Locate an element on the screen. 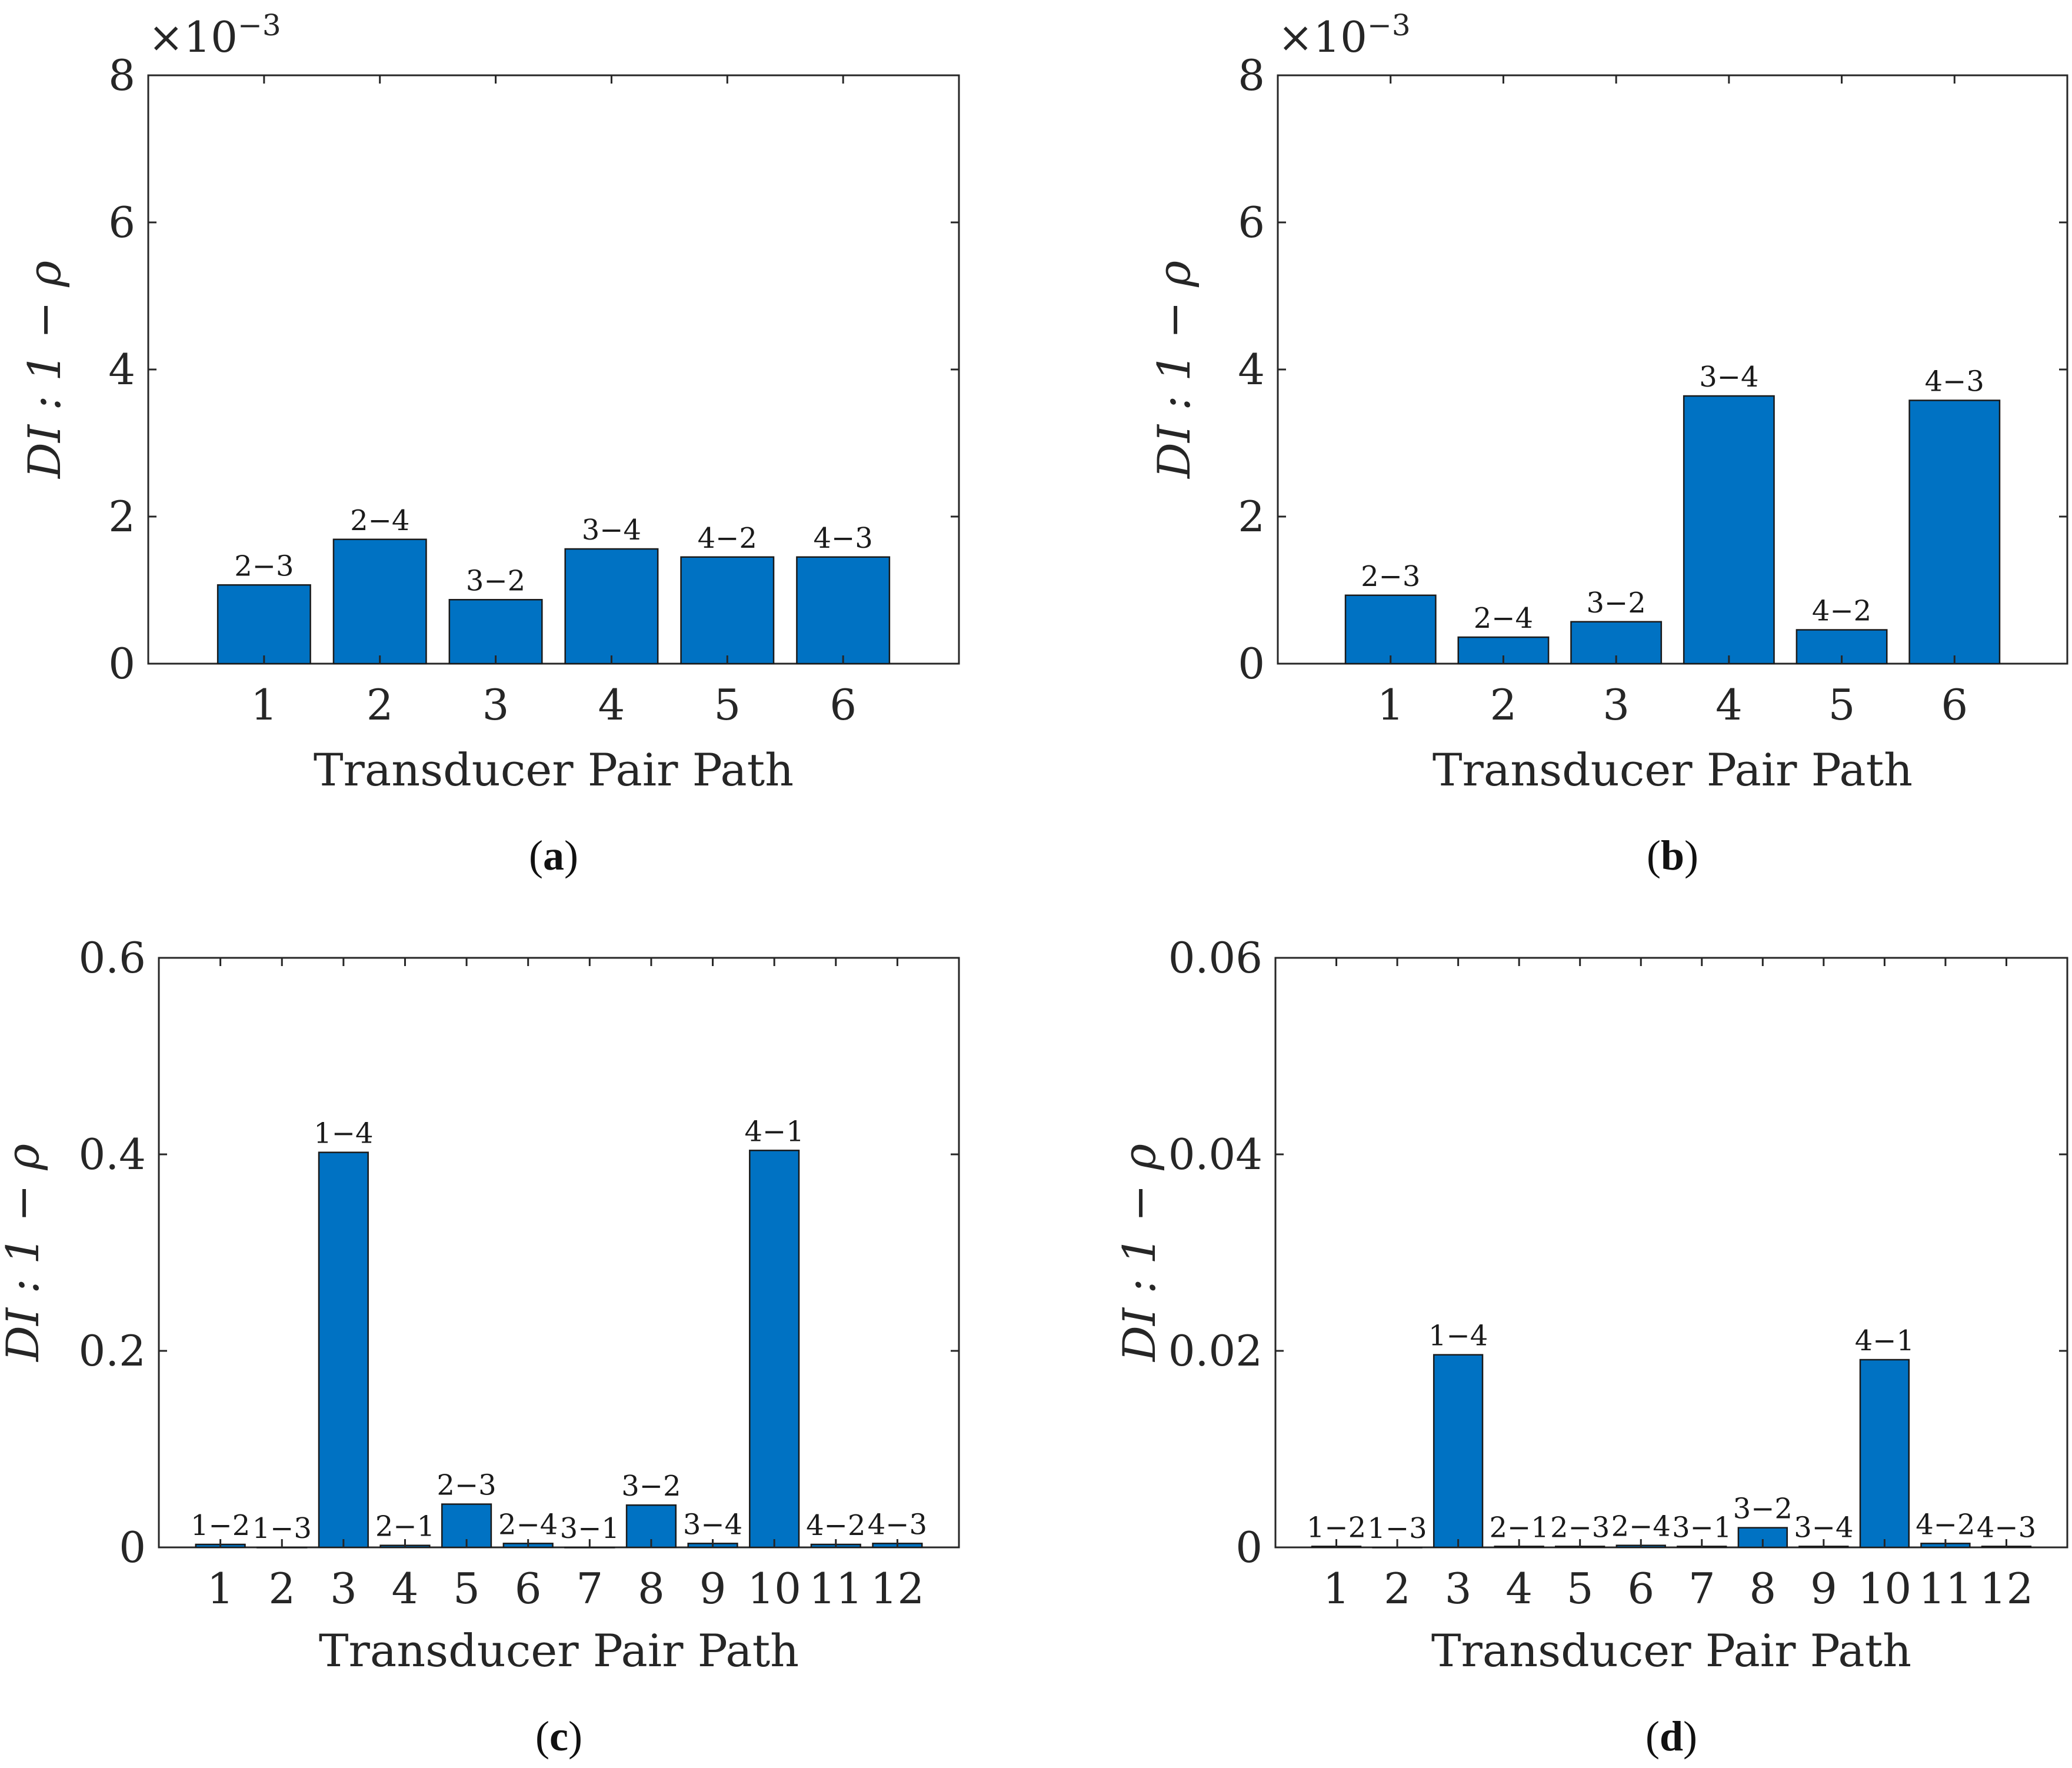  y-tick-label: 0.06 is located at coordinates (1215, 958).